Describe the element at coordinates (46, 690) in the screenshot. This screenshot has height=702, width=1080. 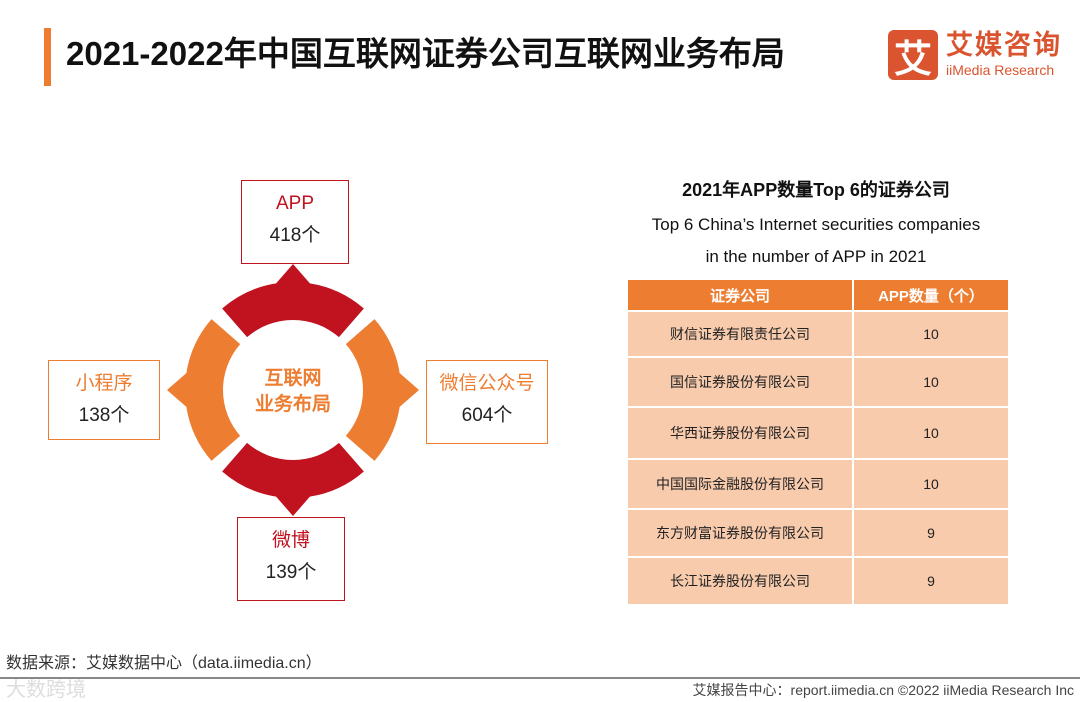
I see `watermark: 大数跨境` at that location.